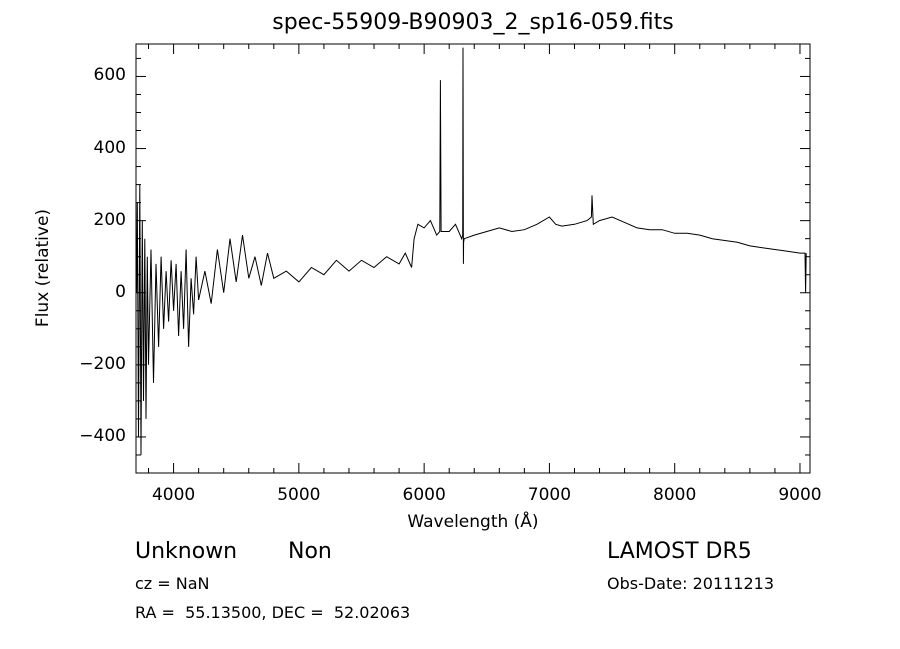  I want to click on chart-title: spec-55909-B90903_2_sp16-059.fits, so click(473, 22).